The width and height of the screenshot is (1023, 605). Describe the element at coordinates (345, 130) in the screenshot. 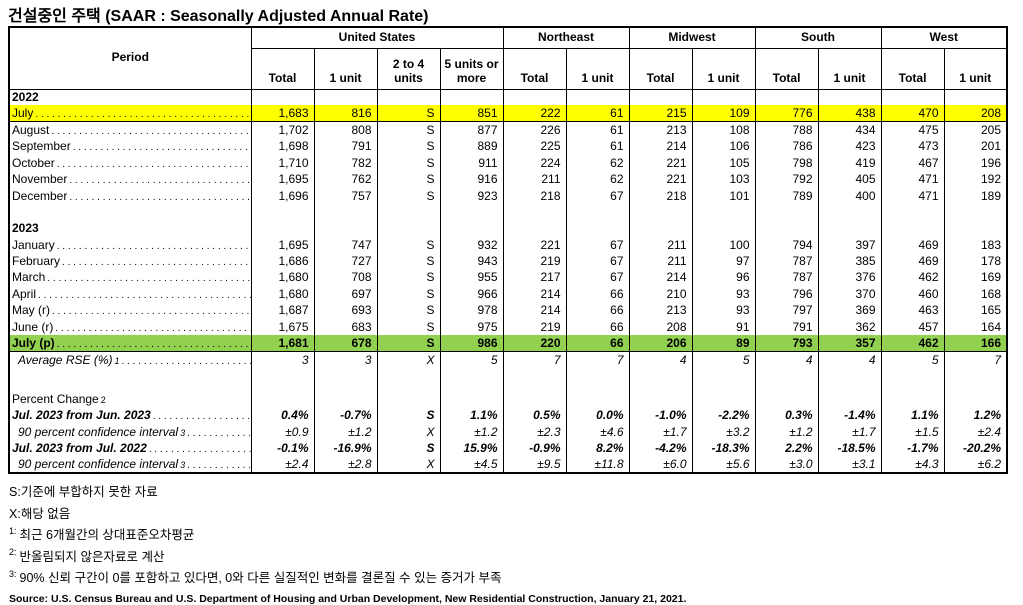

I see `data-cell: 808` at that location.